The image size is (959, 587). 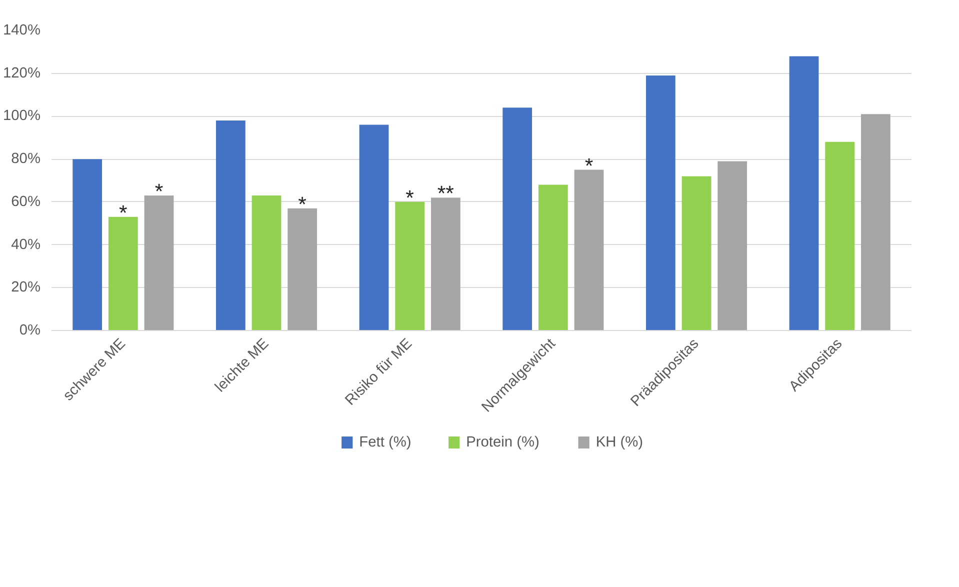 What do you see at coordinates (22, 116) in the screenshot?
I see `y-tick-label: 100%` at bounding box center [22, 116].